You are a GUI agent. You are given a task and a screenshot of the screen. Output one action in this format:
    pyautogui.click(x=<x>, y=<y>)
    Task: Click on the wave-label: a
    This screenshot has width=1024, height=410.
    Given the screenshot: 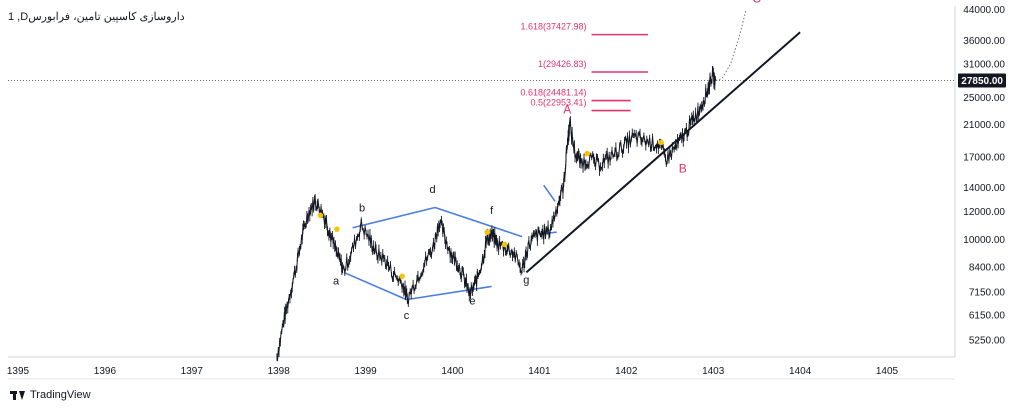 What is the action you would take?
    pyautogui.click(x=336, y=281)
    